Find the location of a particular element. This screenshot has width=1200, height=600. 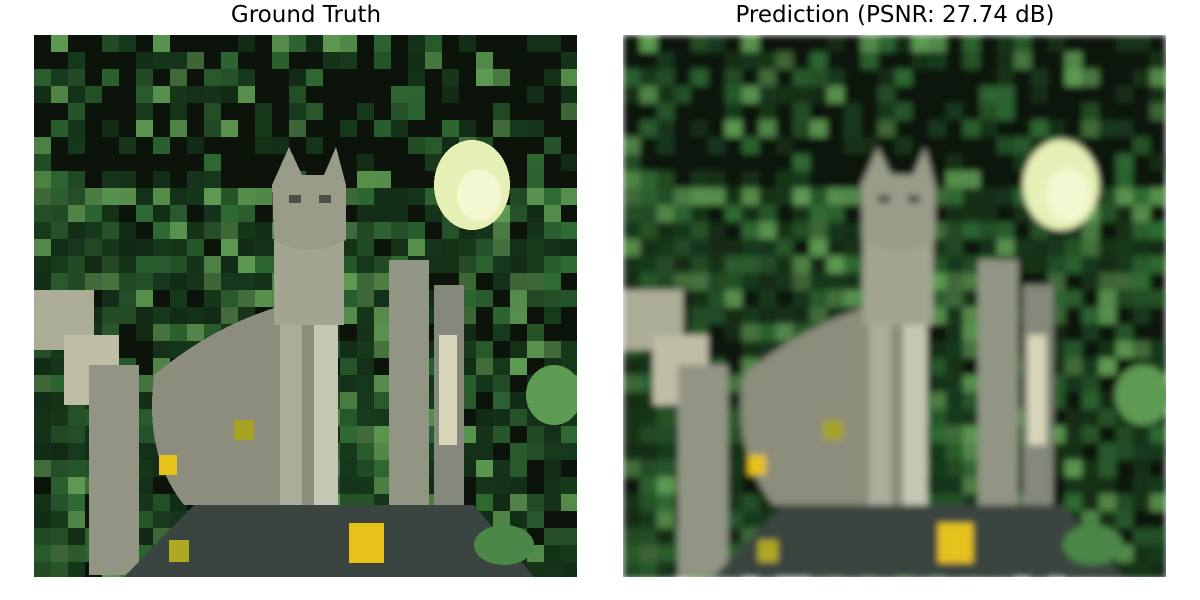

ground-truth-title: Ground Truth is located at coordinates (306, 15).